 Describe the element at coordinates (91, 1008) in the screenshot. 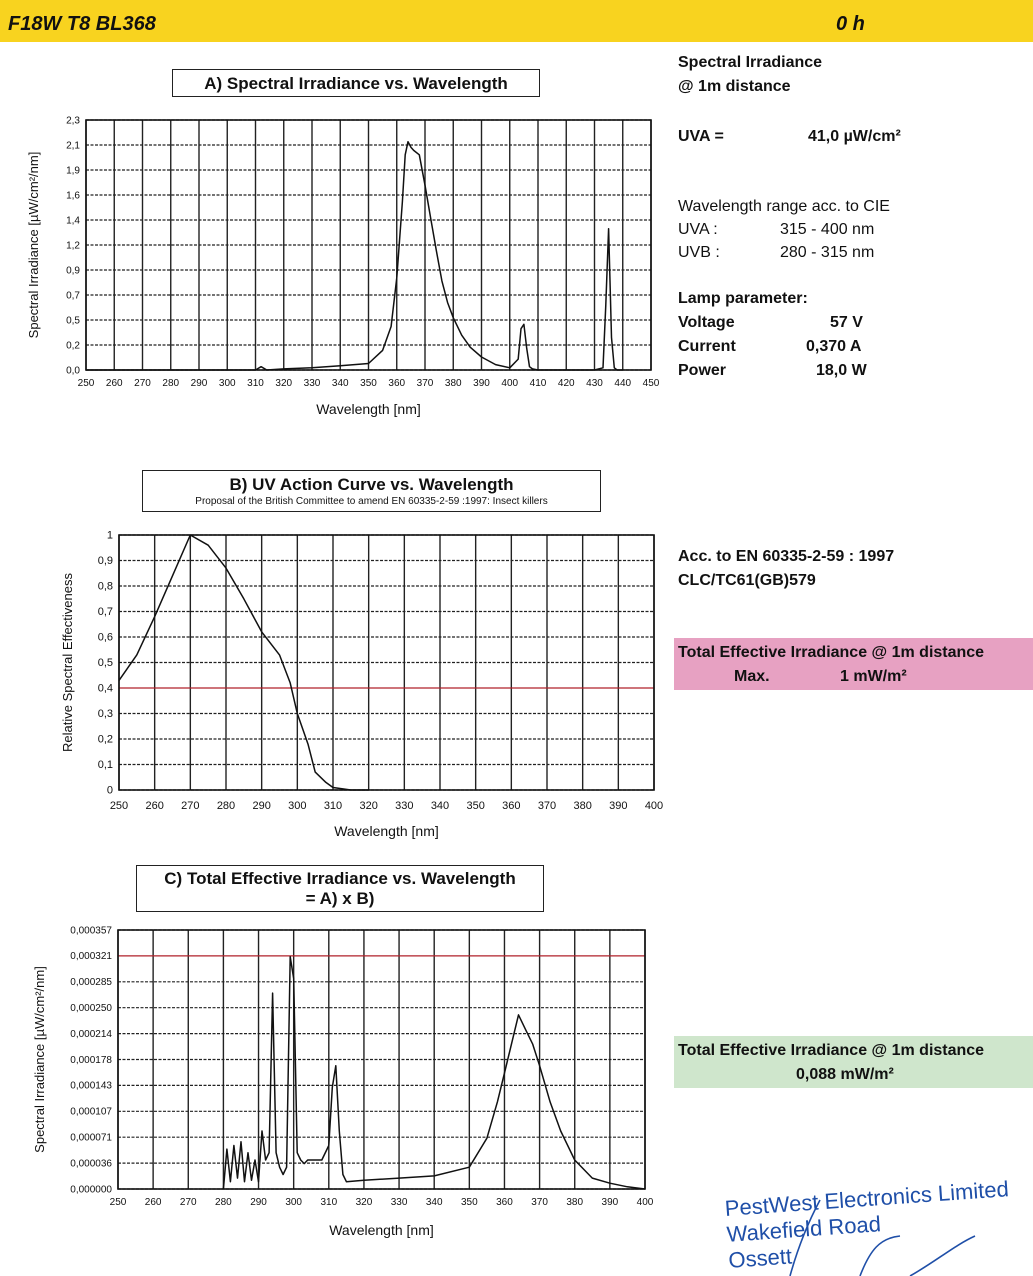

I see `chart-c-y-tick-label: 0,000250` at that location.